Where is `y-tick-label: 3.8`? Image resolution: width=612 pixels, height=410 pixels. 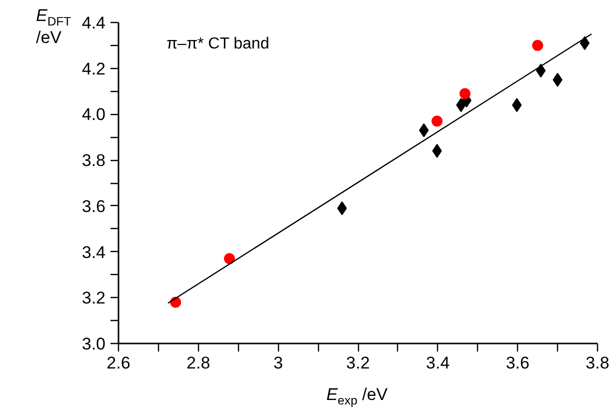 y-tick-label: 3.8 is located at coordinates (94, 160).